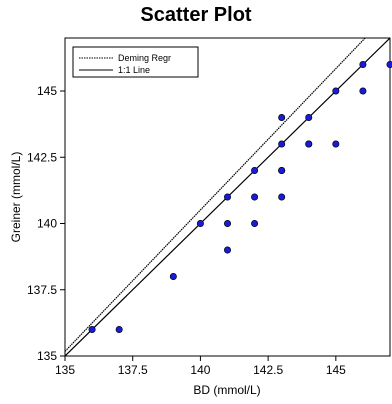 The height and width of the screenshot is (404, 392). I want to click on chart-title: Scatter Plot, so click(196, 15).